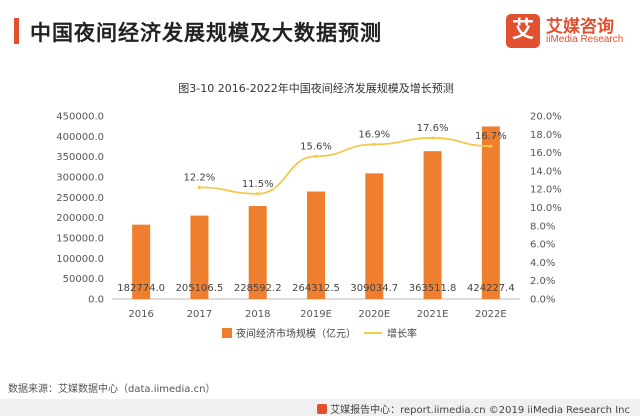 The height and width of the screenshot is (416, 640). Describe the element at coordinates (491, 136) in the screenshot. I see `line-data-label: 16.7%` at that location.